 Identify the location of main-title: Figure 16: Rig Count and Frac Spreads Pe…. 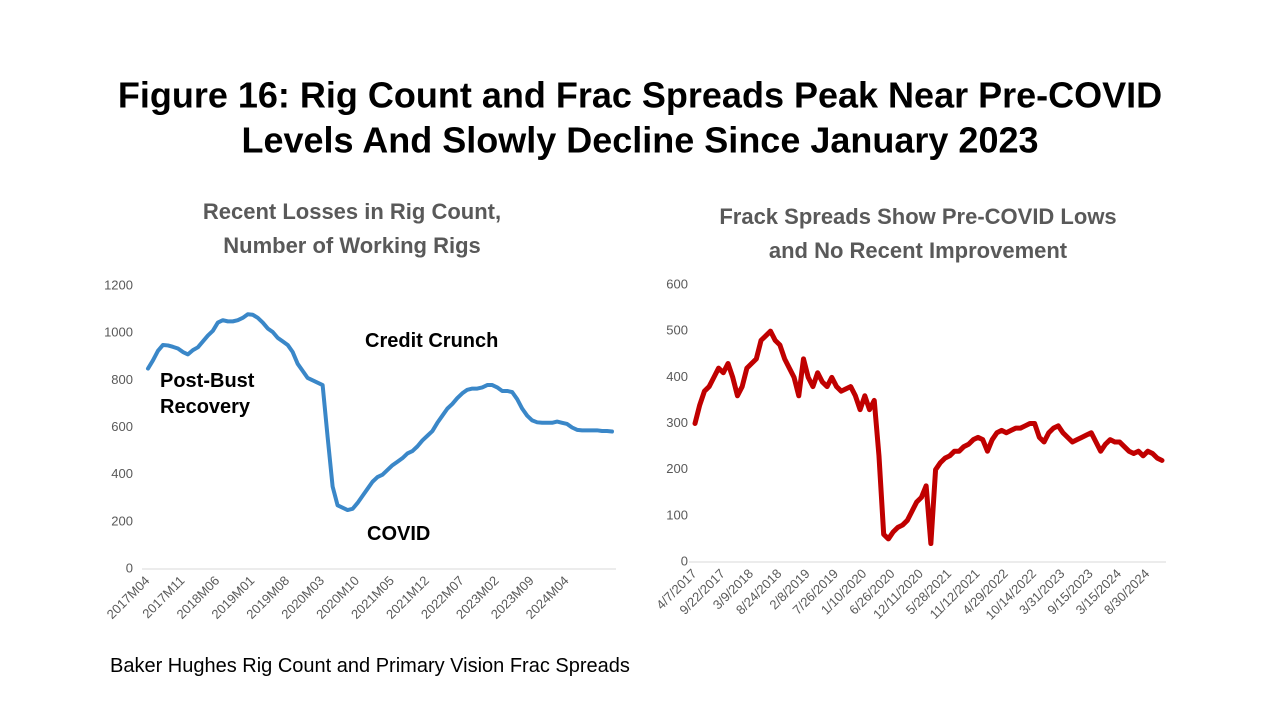
(640, 95).